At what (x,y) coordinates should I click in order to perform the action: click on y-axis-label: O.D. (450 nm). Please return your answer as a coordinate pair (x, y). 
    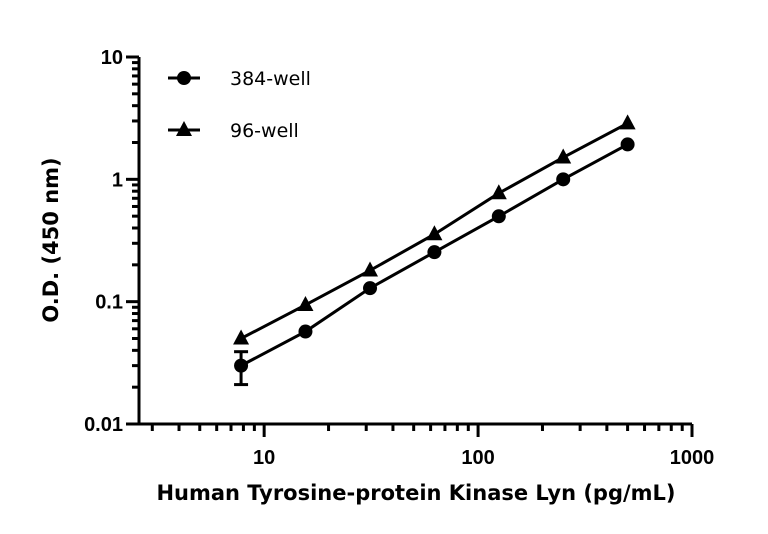
    Looking at the image, I should click on (51, 239).